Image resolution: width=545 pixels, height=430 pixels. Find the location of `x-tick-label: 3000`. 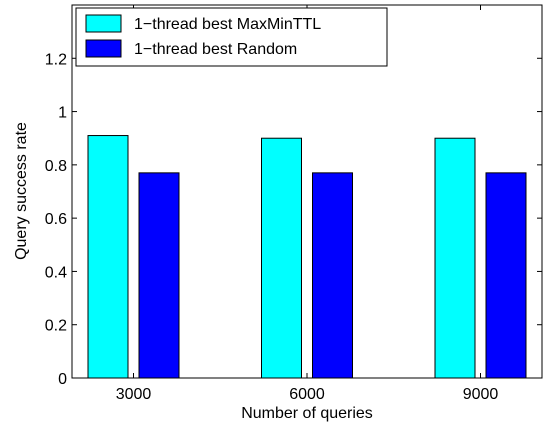

x-tick-label: 3000 is located at coordinates (134, 394).